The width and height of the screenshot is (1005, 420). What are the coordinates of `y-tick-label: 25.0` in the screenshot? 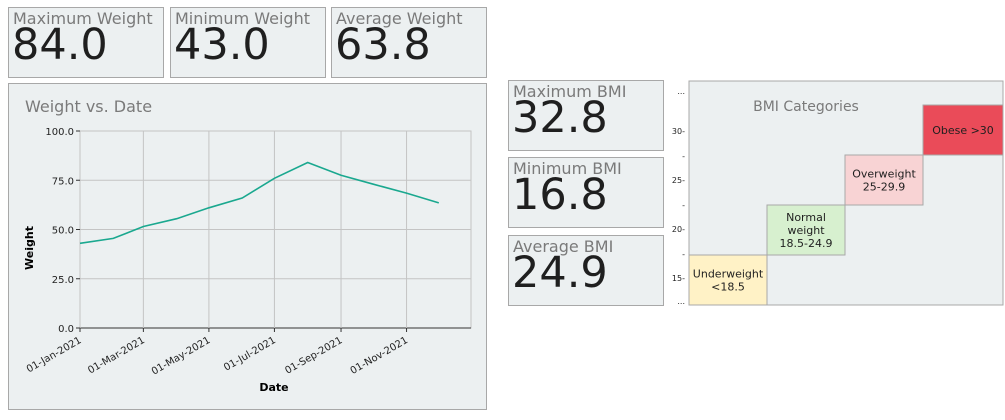 It's located at (63, 280).